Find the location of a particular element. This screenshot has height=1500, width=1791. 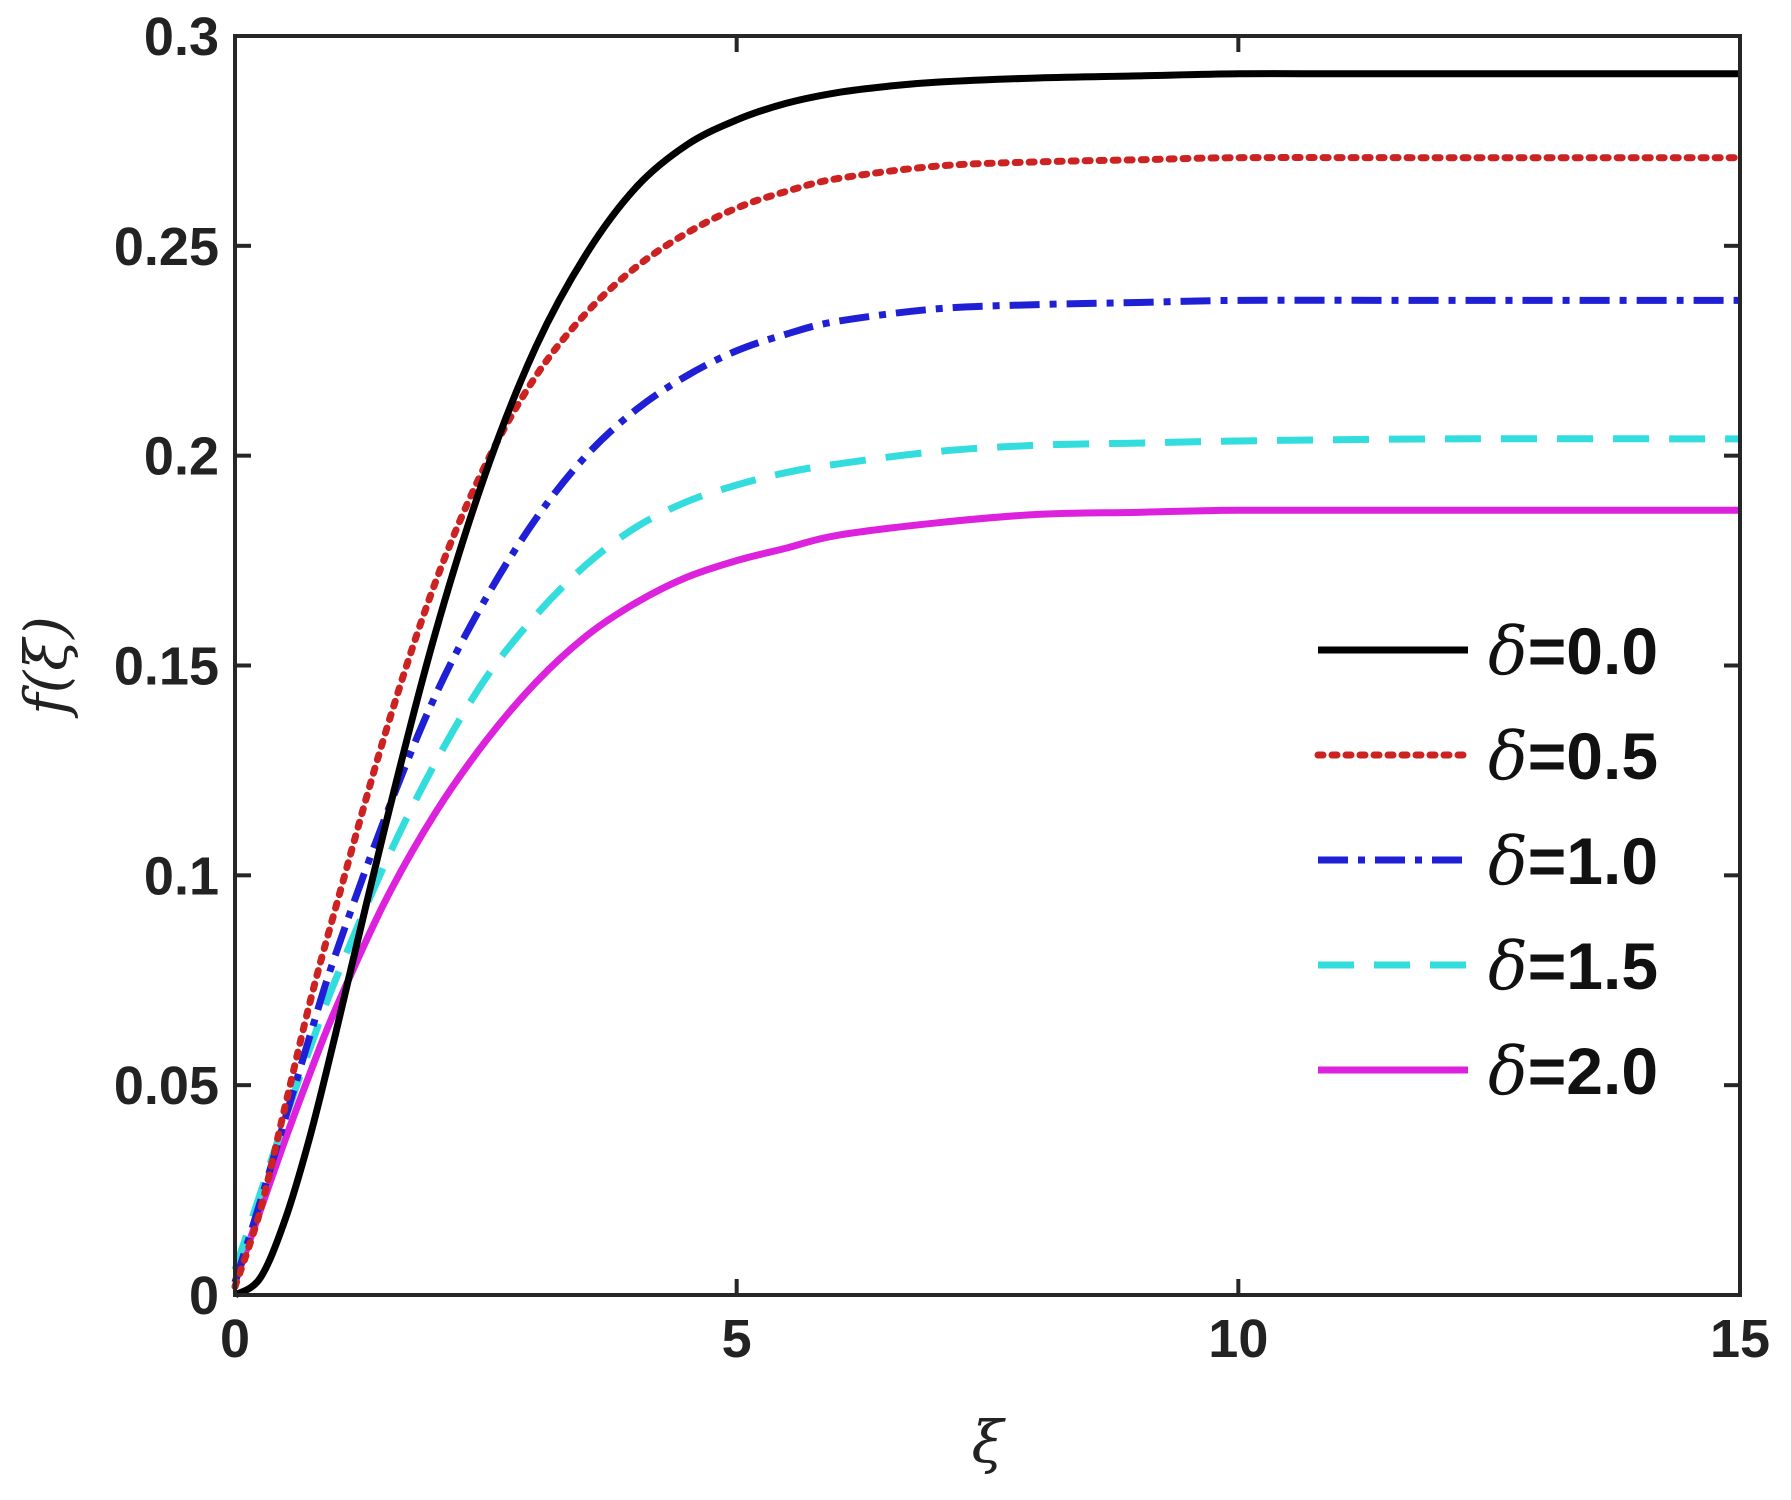

legend-label-1: δ=0.0 is located at coordinates (1573, 651).